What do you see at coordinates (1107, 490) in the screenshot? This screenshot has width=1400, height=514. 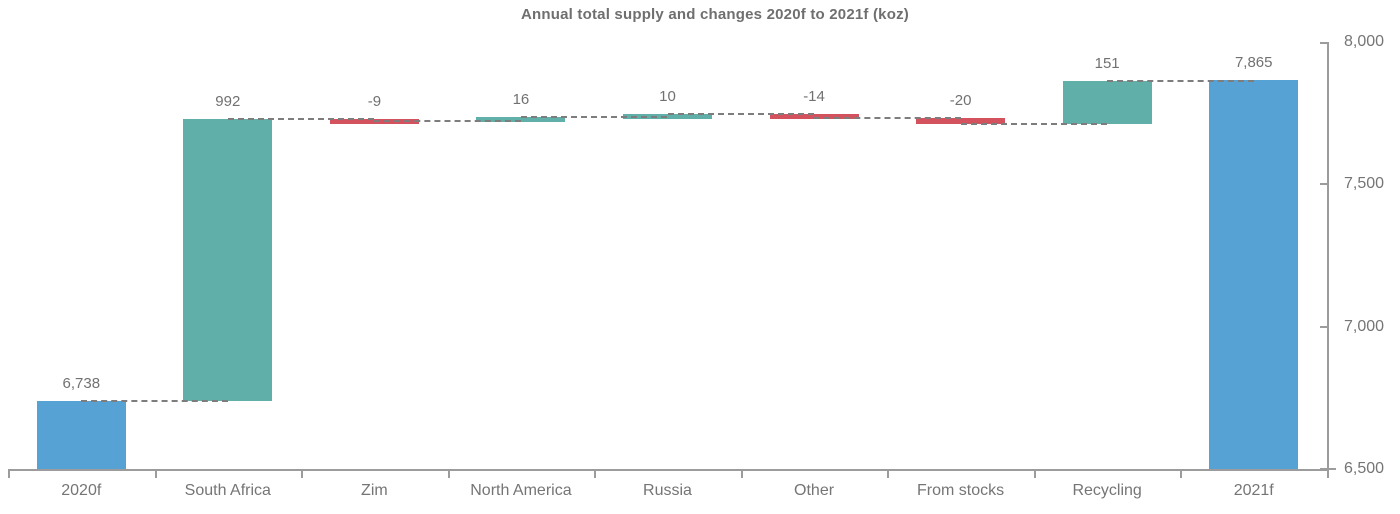 I see `x-axis-category-label-recycling: Recycling` at bounding box center [1107, 490].